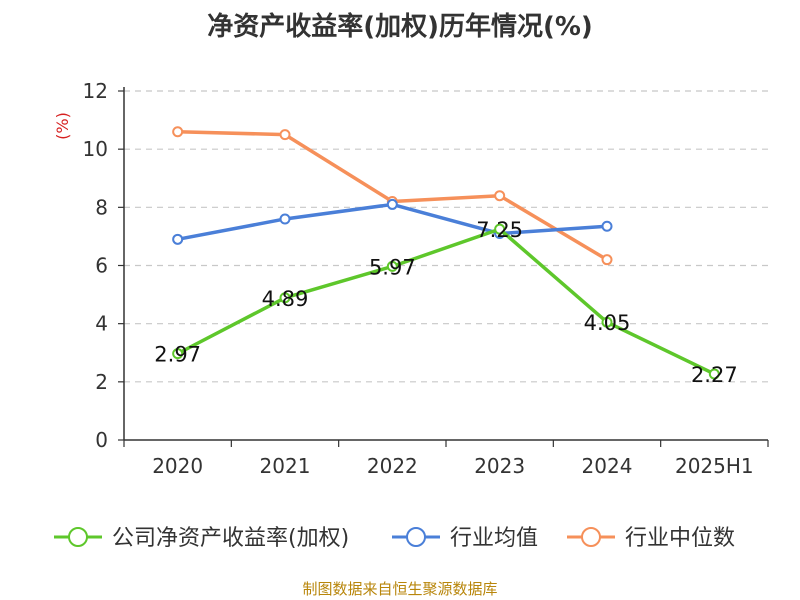 The image size is (800, 600). What do you see at coordinates (494, 538) in the screenshot?
I see `legend-label: 行业均值` at bounding box center [494, 538].